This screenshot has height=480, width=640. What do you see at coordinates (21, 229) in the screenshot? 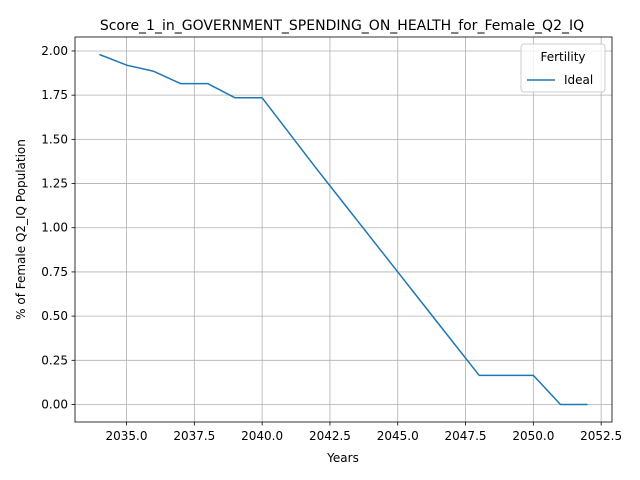
I see `y-axis-label: % of Female Q2_IQ Population` at bounding box center [21, 229].